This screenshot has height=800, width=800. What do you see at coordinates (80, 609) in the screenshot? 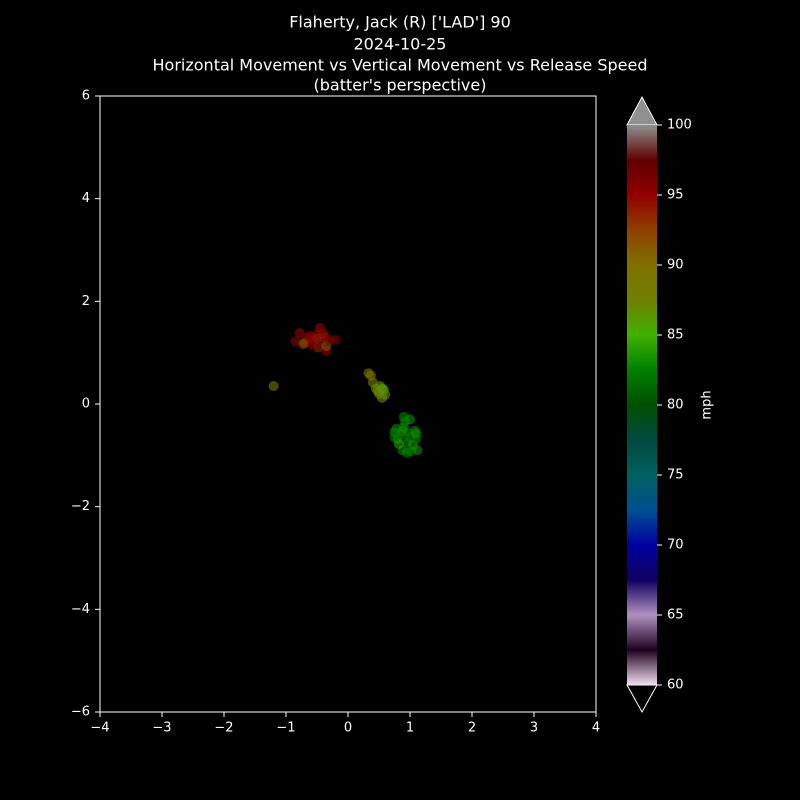
I see `y-tick-label: −4` at bounding box center [80, 609].